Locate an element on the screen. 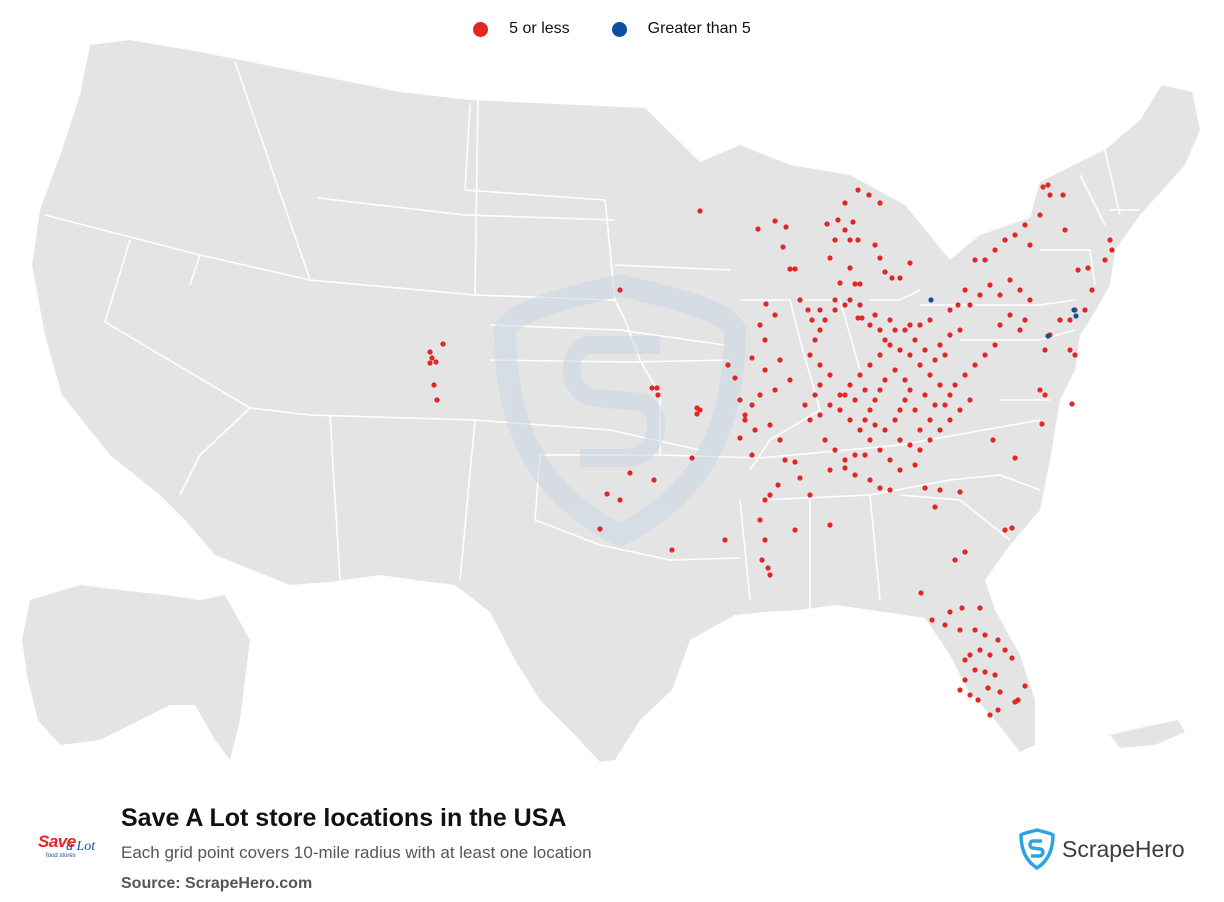 The width and height of the screenshot is (1224, 902). brand-logo-tagline: food stores is located at coordinates (61, 856).